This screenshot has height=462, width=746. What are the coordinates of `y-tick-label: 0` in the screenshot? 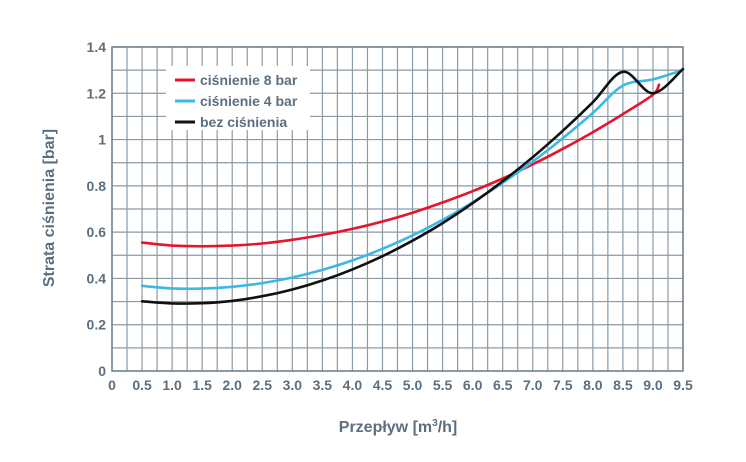 It's located at (102, 371).